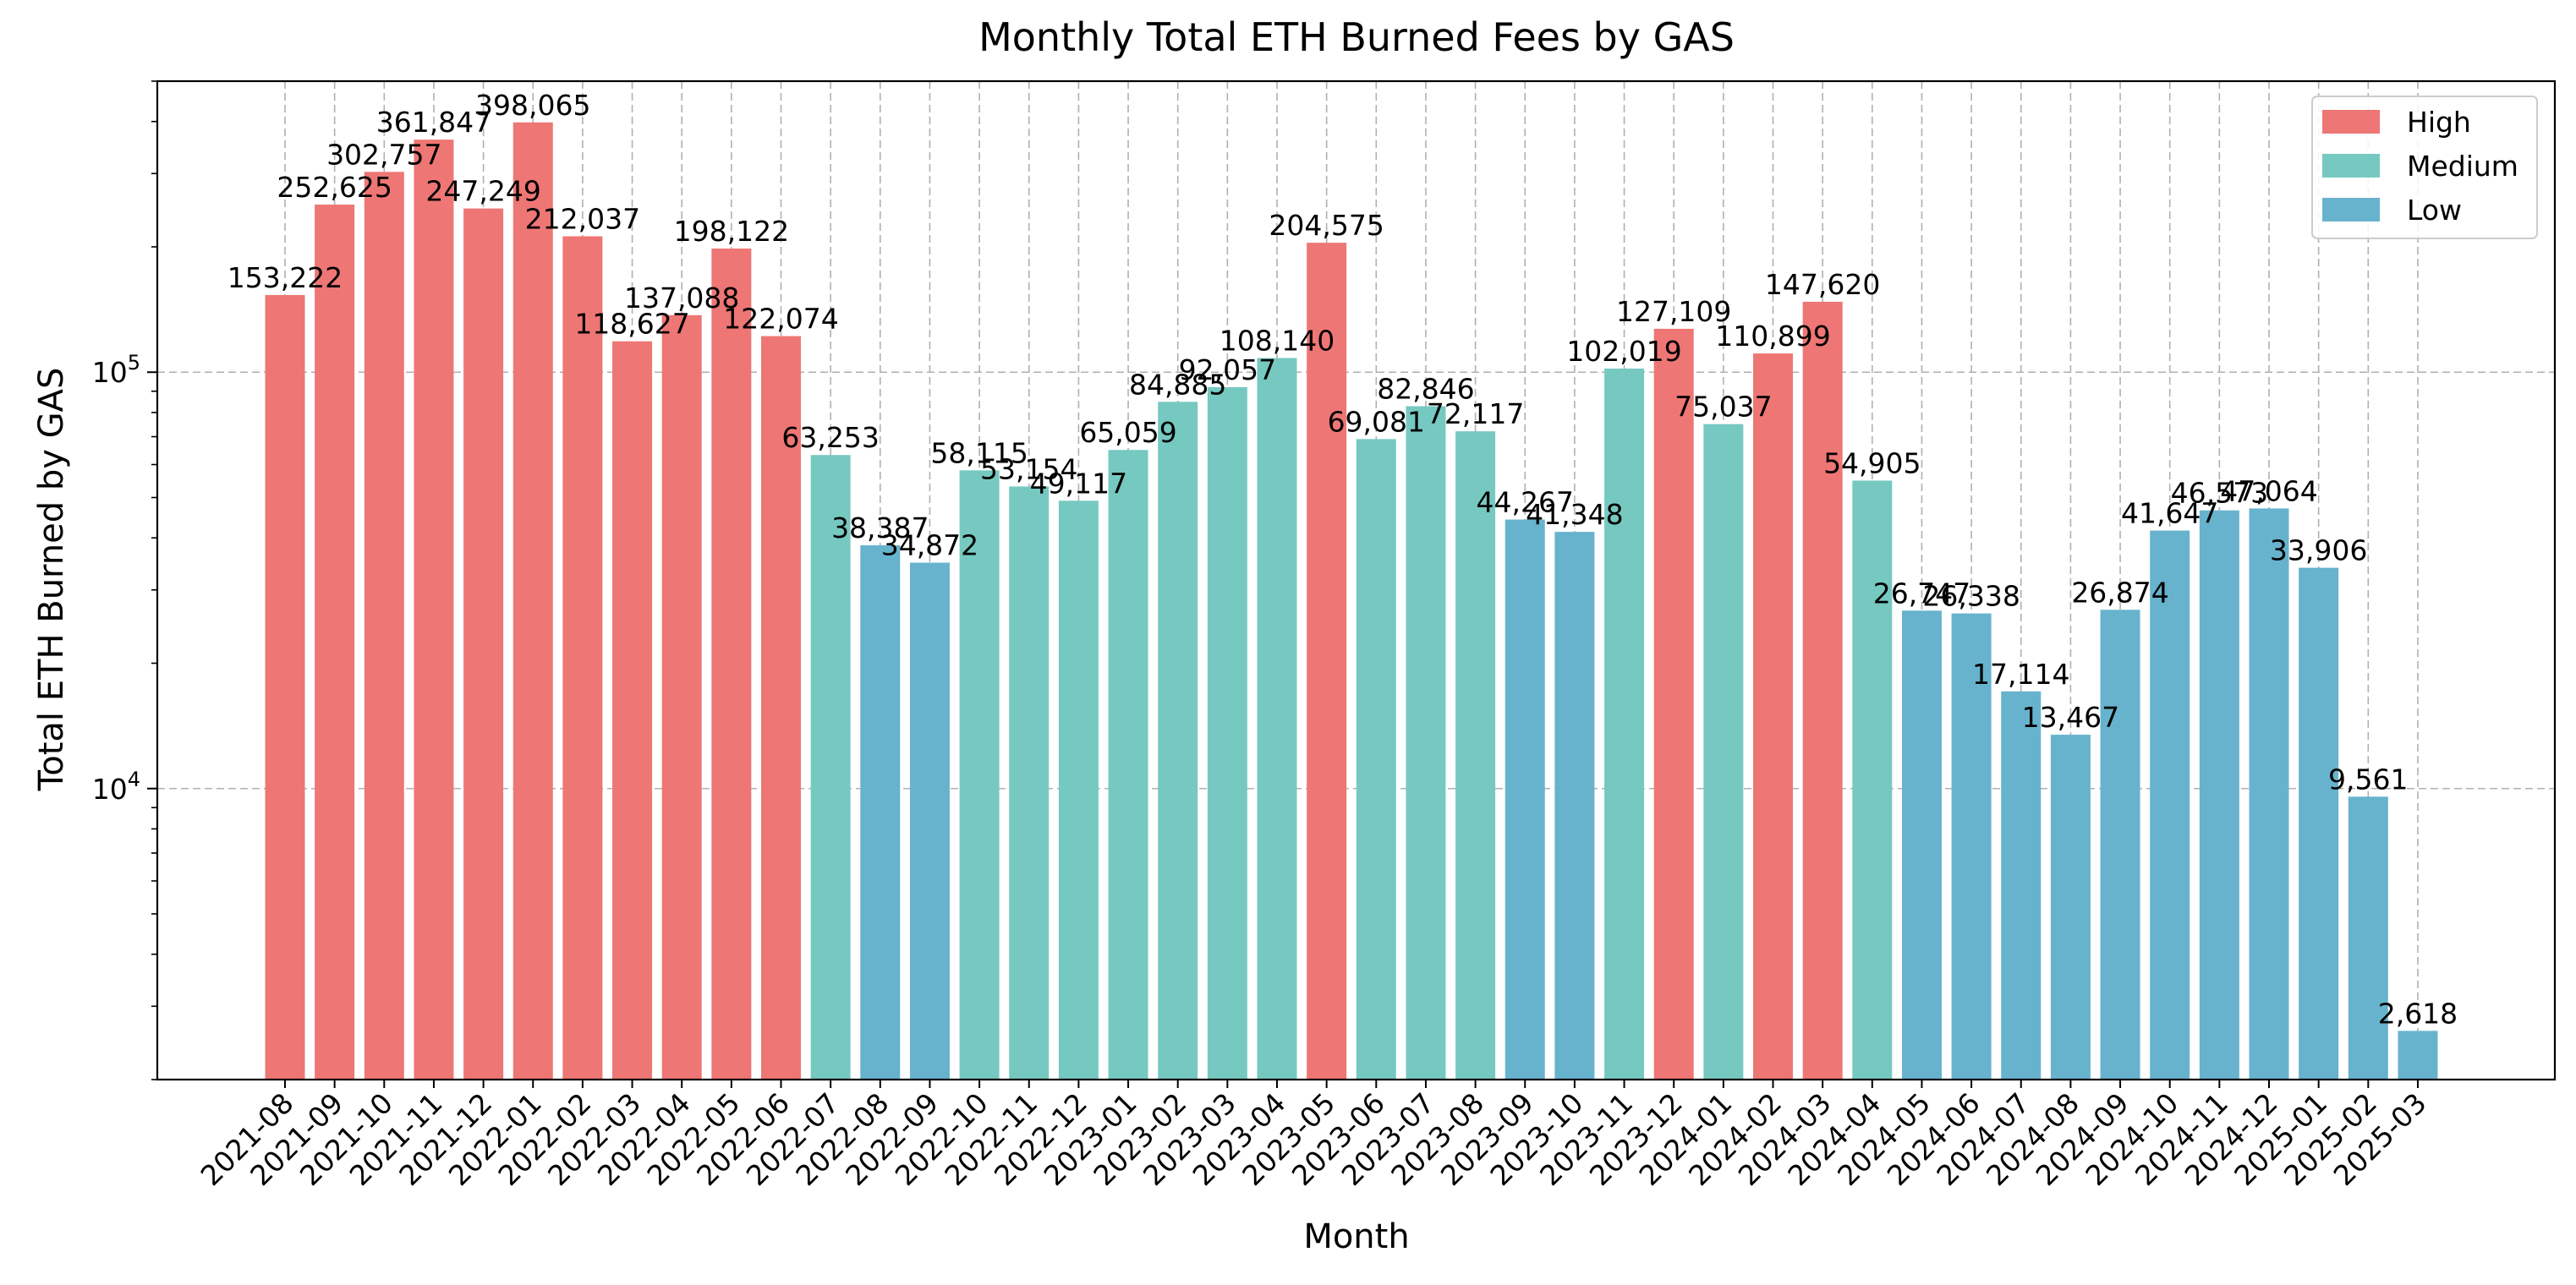 The height and width of the screenshot is (1285, 2576). What do you see at coordinates (1127, 433) in the screenshot?
I see `bar-value-label: 65,059` at bounding box center [1127, 433].